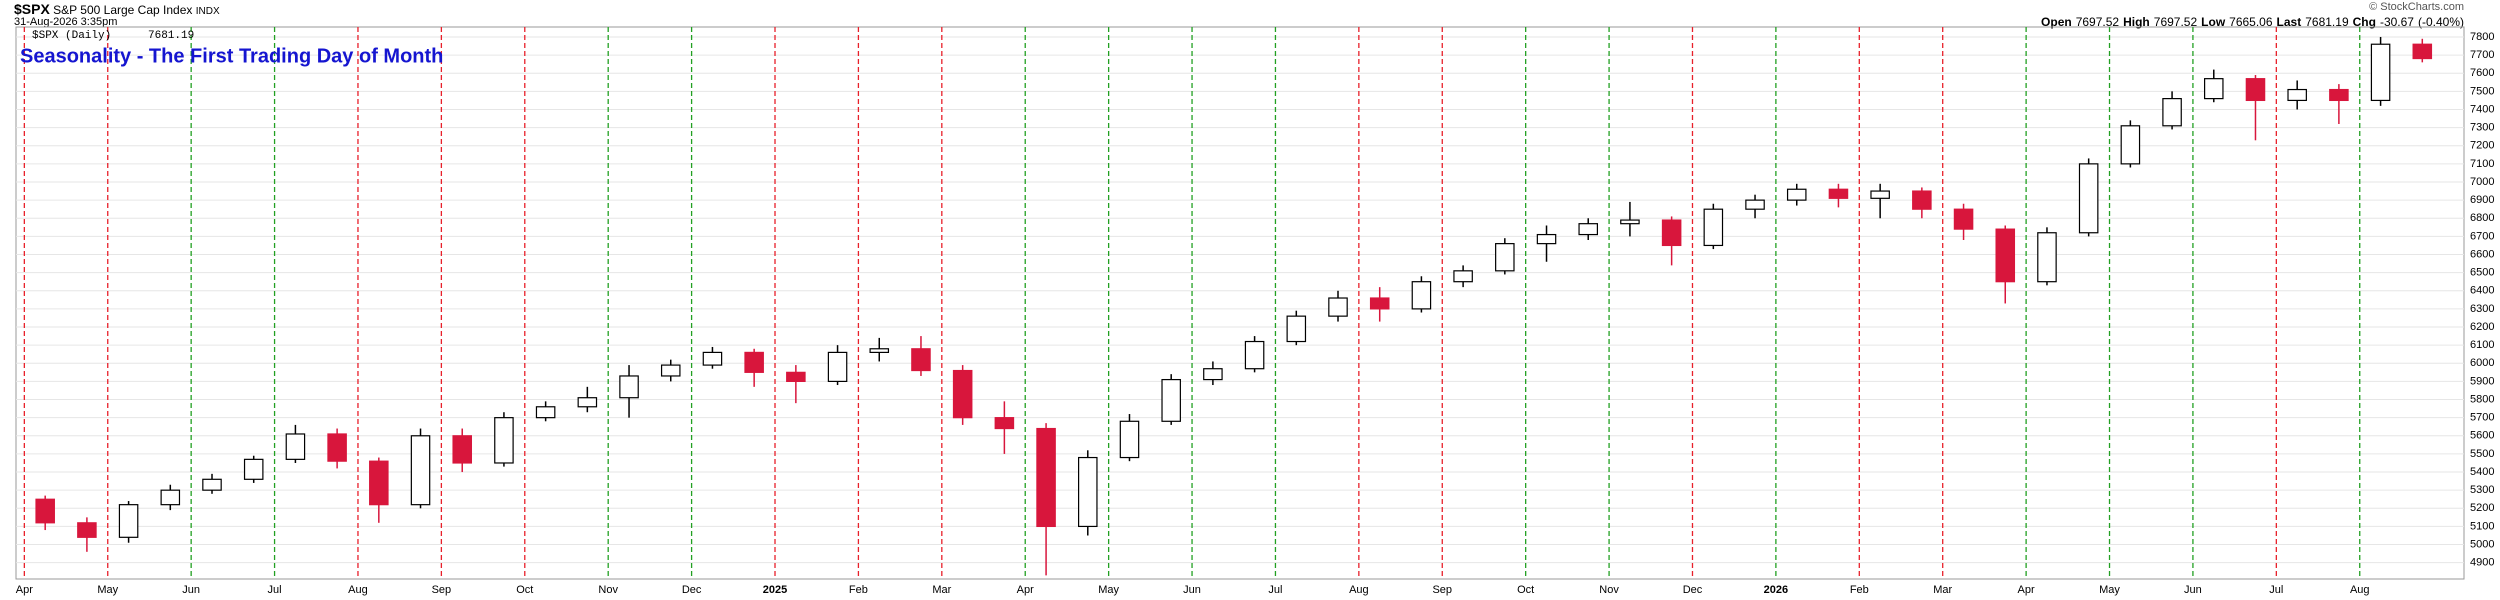  I want to click on y-tick-label: 5600, so click(2482, 436).